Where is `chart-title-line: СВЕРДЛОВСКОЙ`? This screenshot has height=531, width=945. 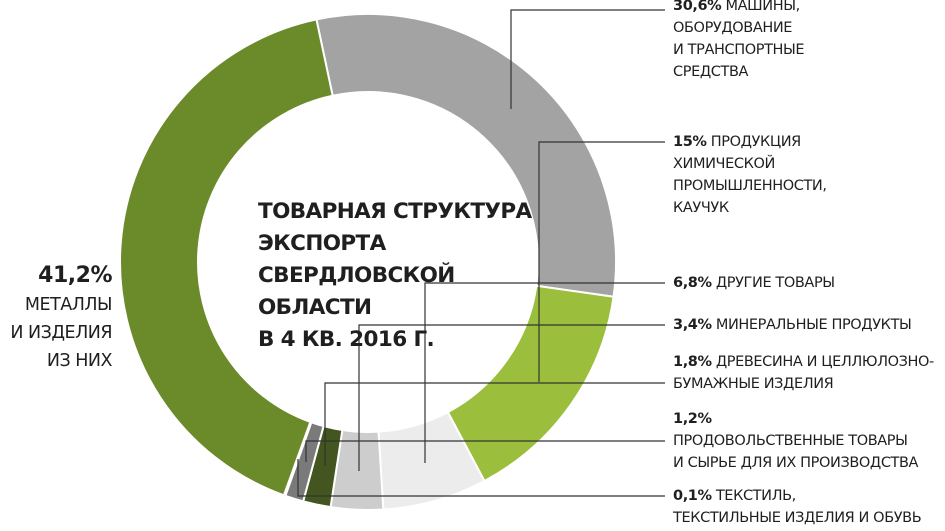
chart-title-line: СВЕРДЛОВСКОЙ is located at coordinates (356, 275).